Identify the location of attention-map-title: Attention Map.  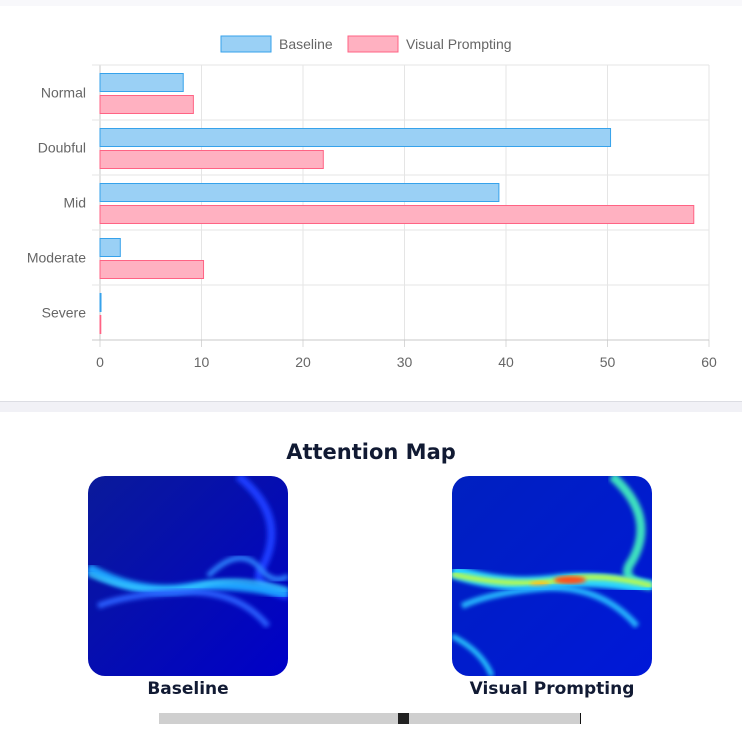
(371, 452).